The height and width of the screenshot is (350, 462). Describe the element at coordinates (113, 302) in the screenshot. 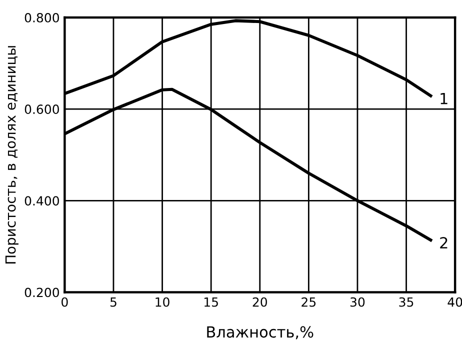

I see `x-tick-label: 5` at that location.